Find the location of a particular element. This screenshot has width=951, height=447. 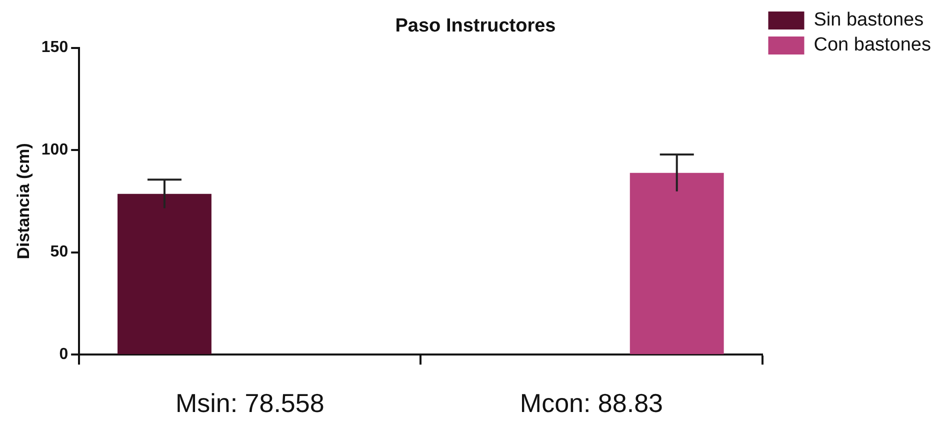

y-tick-label: 50 is located at coordinates (59, 252).